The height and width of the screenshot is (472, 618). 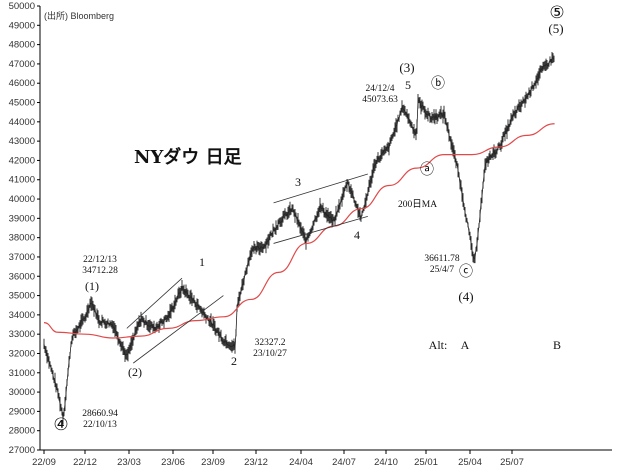 I want to click on x-tick-label: 24/10, so click(x=386, y=462).